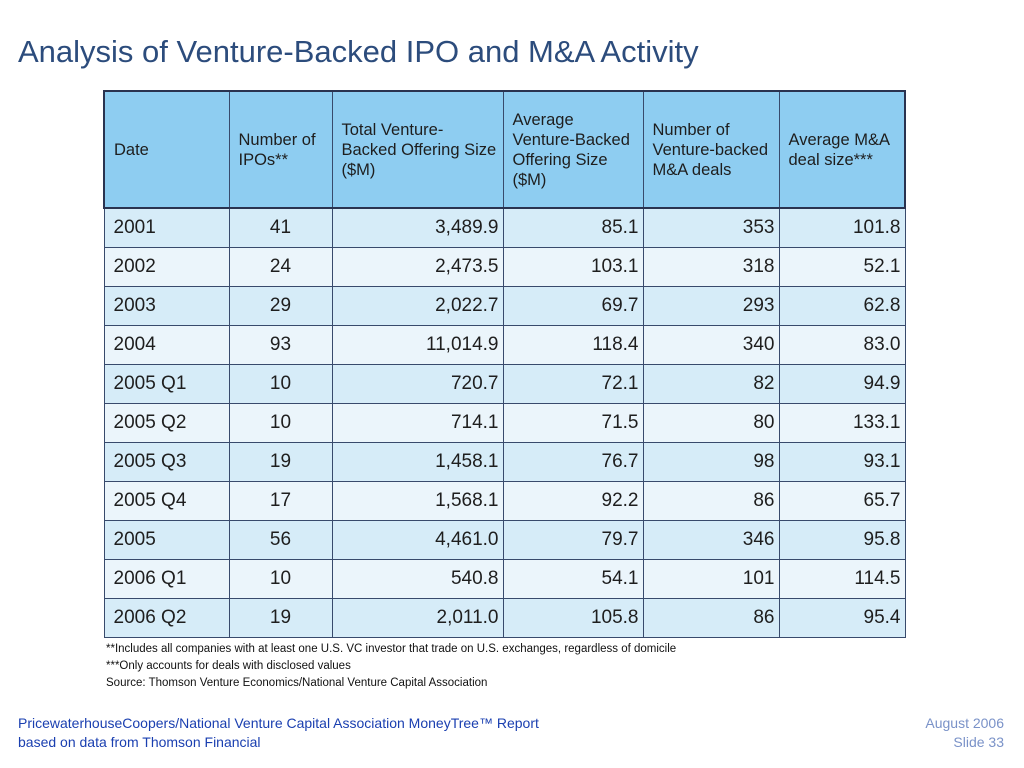 The height and width of the screenshot is (768, 1024). I want to click on header-average-ma-deal-size: Average M&A deal size***, so click(842, 149).